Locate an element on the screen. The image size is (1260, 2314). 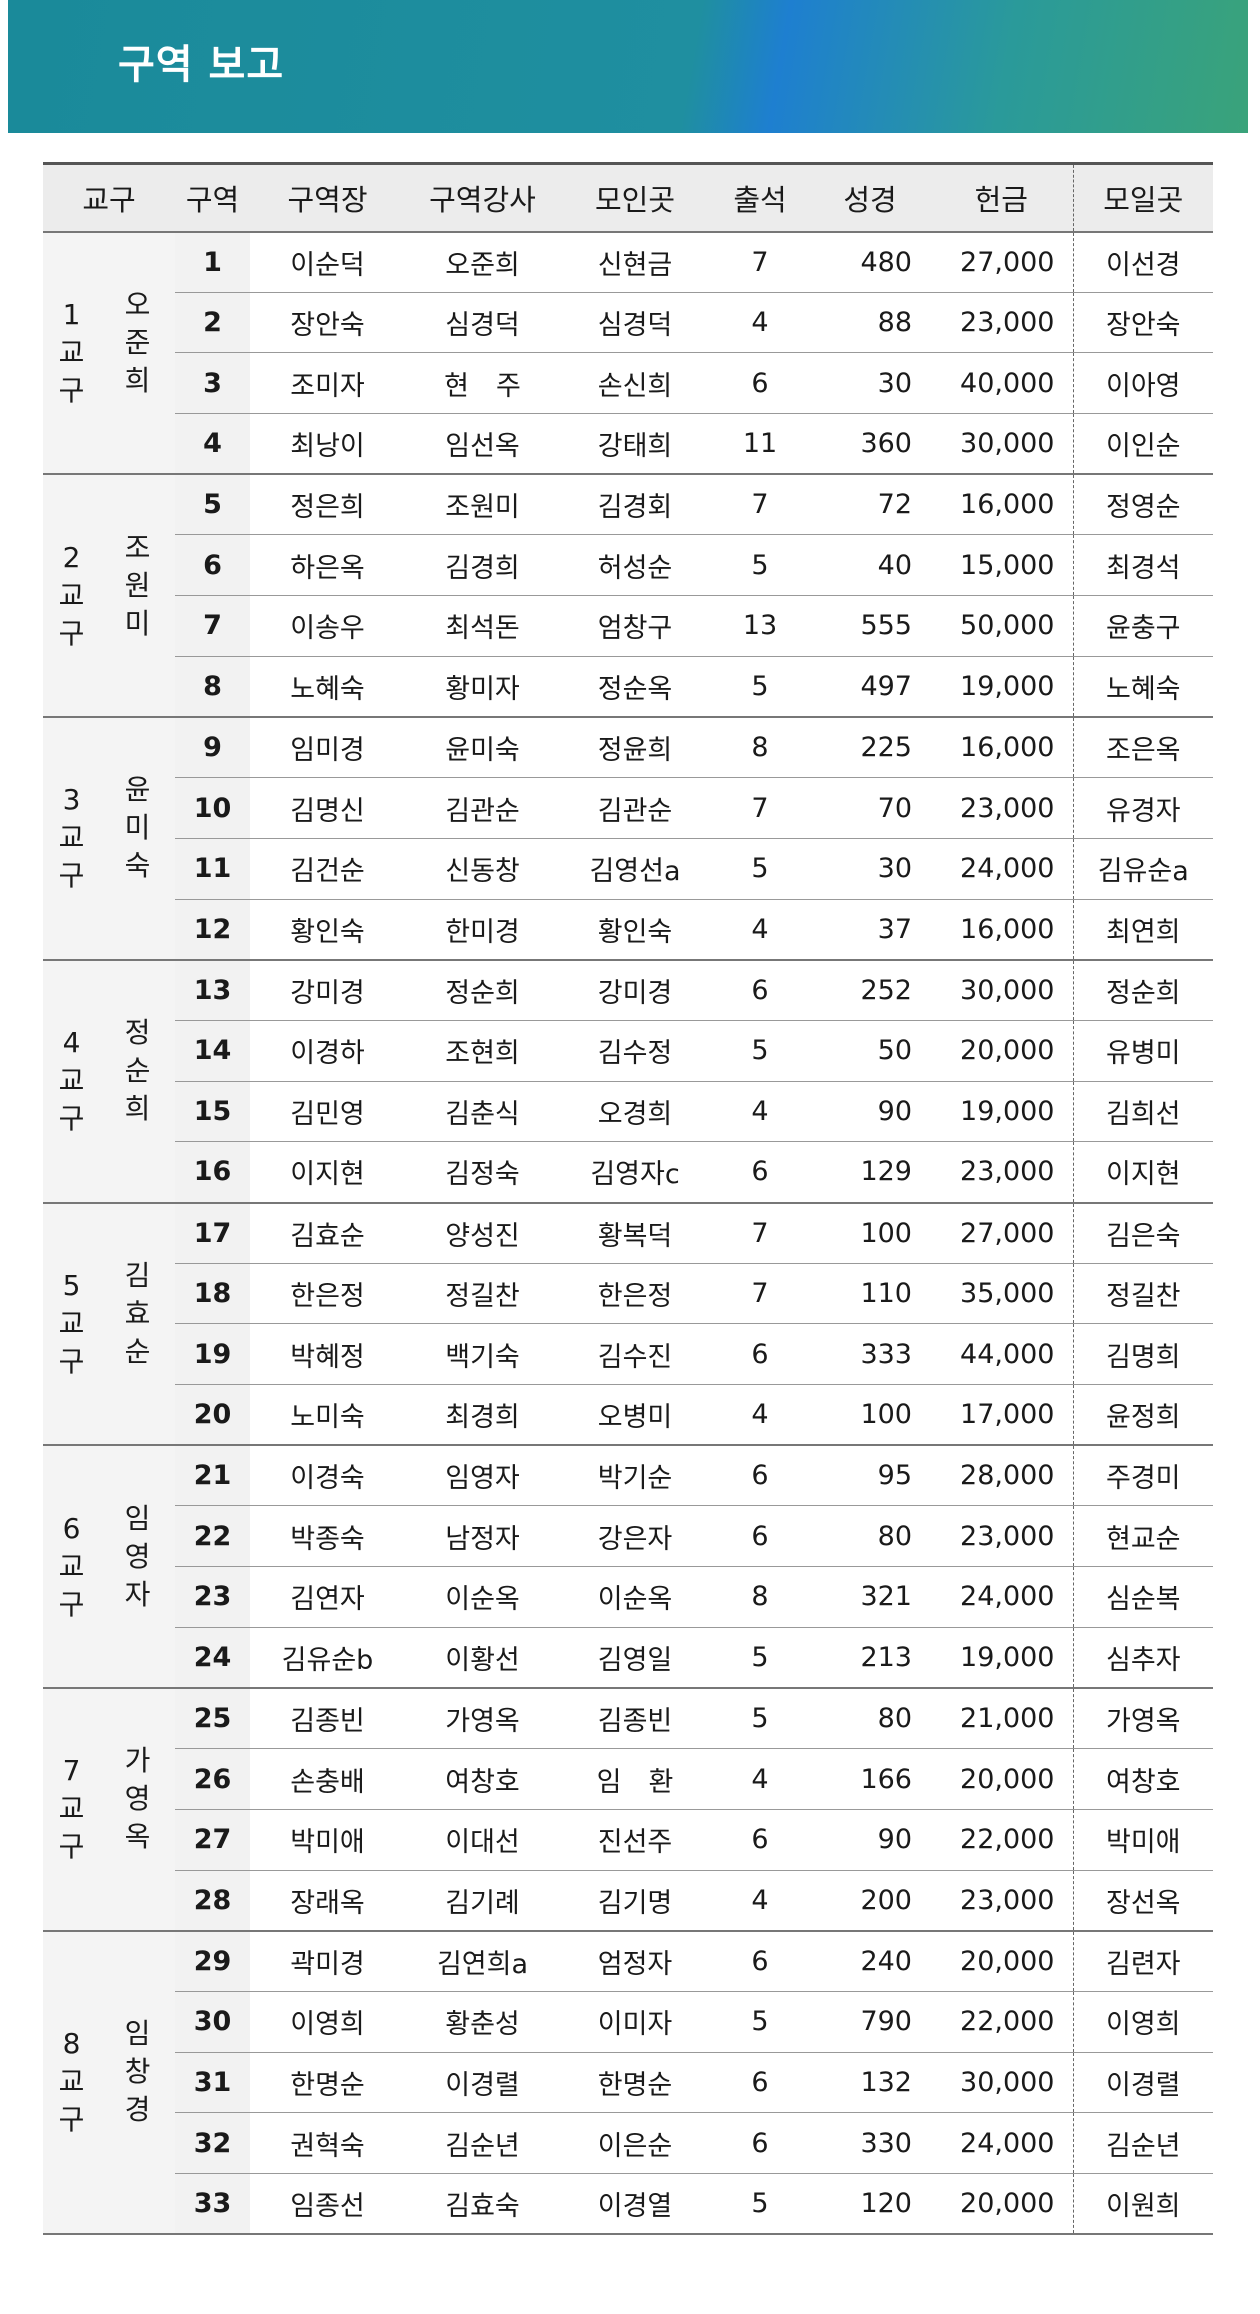
bible-count: 132 is located at coordinates (870, 2083).